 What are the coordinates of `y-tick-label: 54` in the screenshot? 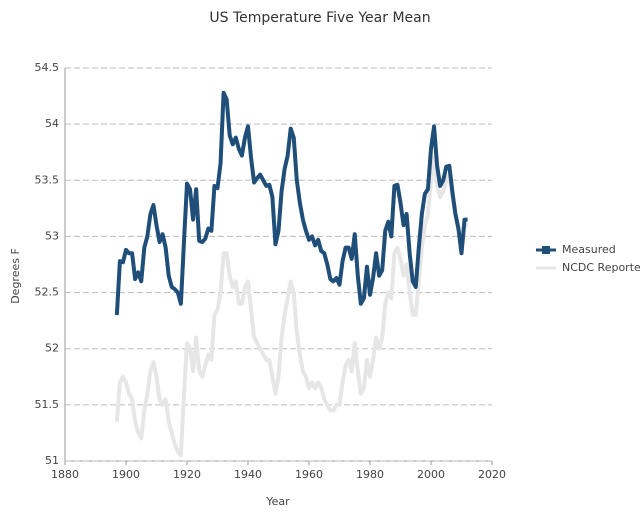 It's located at (52, 123).